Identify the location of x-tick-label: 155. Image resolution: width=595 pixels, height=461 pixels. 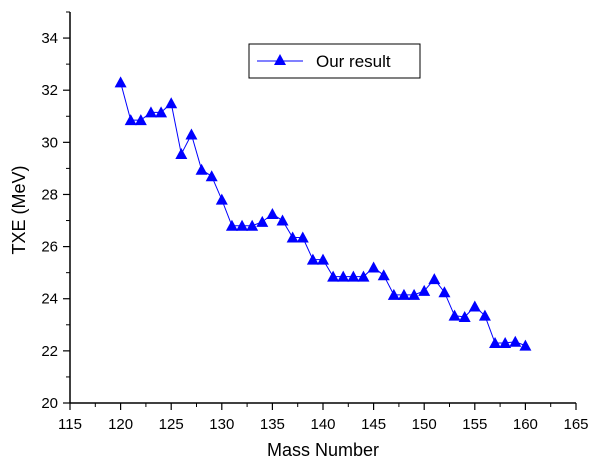
(474, 424).